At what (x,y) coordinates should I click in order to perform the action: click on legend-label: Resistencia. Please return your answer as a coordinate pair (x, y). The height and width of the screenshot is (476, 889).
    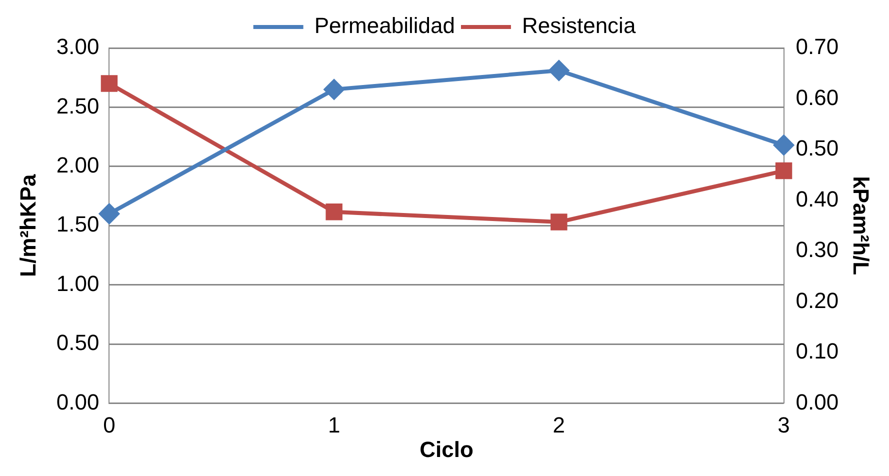
    Looking at the image, I should click on (579, 25).